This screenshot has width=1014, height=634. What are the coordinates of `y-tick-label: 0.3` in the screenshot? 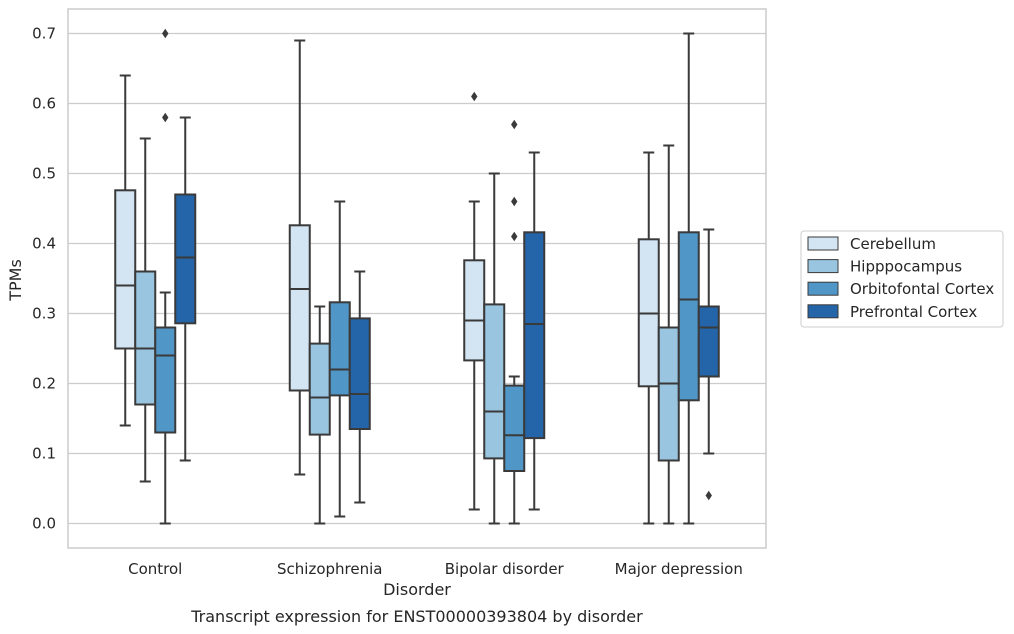 It's located at (44, 314).